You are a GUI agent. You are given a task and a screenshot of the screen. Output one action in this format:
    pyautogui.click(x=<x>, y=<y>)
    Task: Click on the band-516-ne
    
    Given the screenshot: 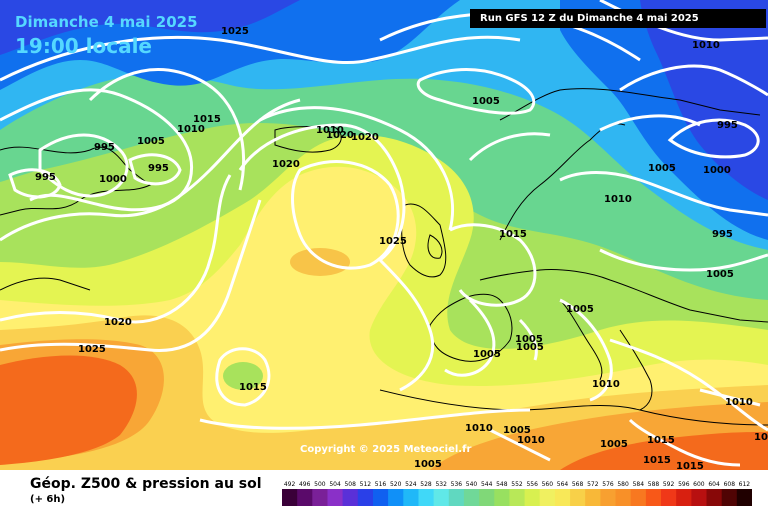 What is the action you would take?
    pyautogui.click(x=704, y=100)
    